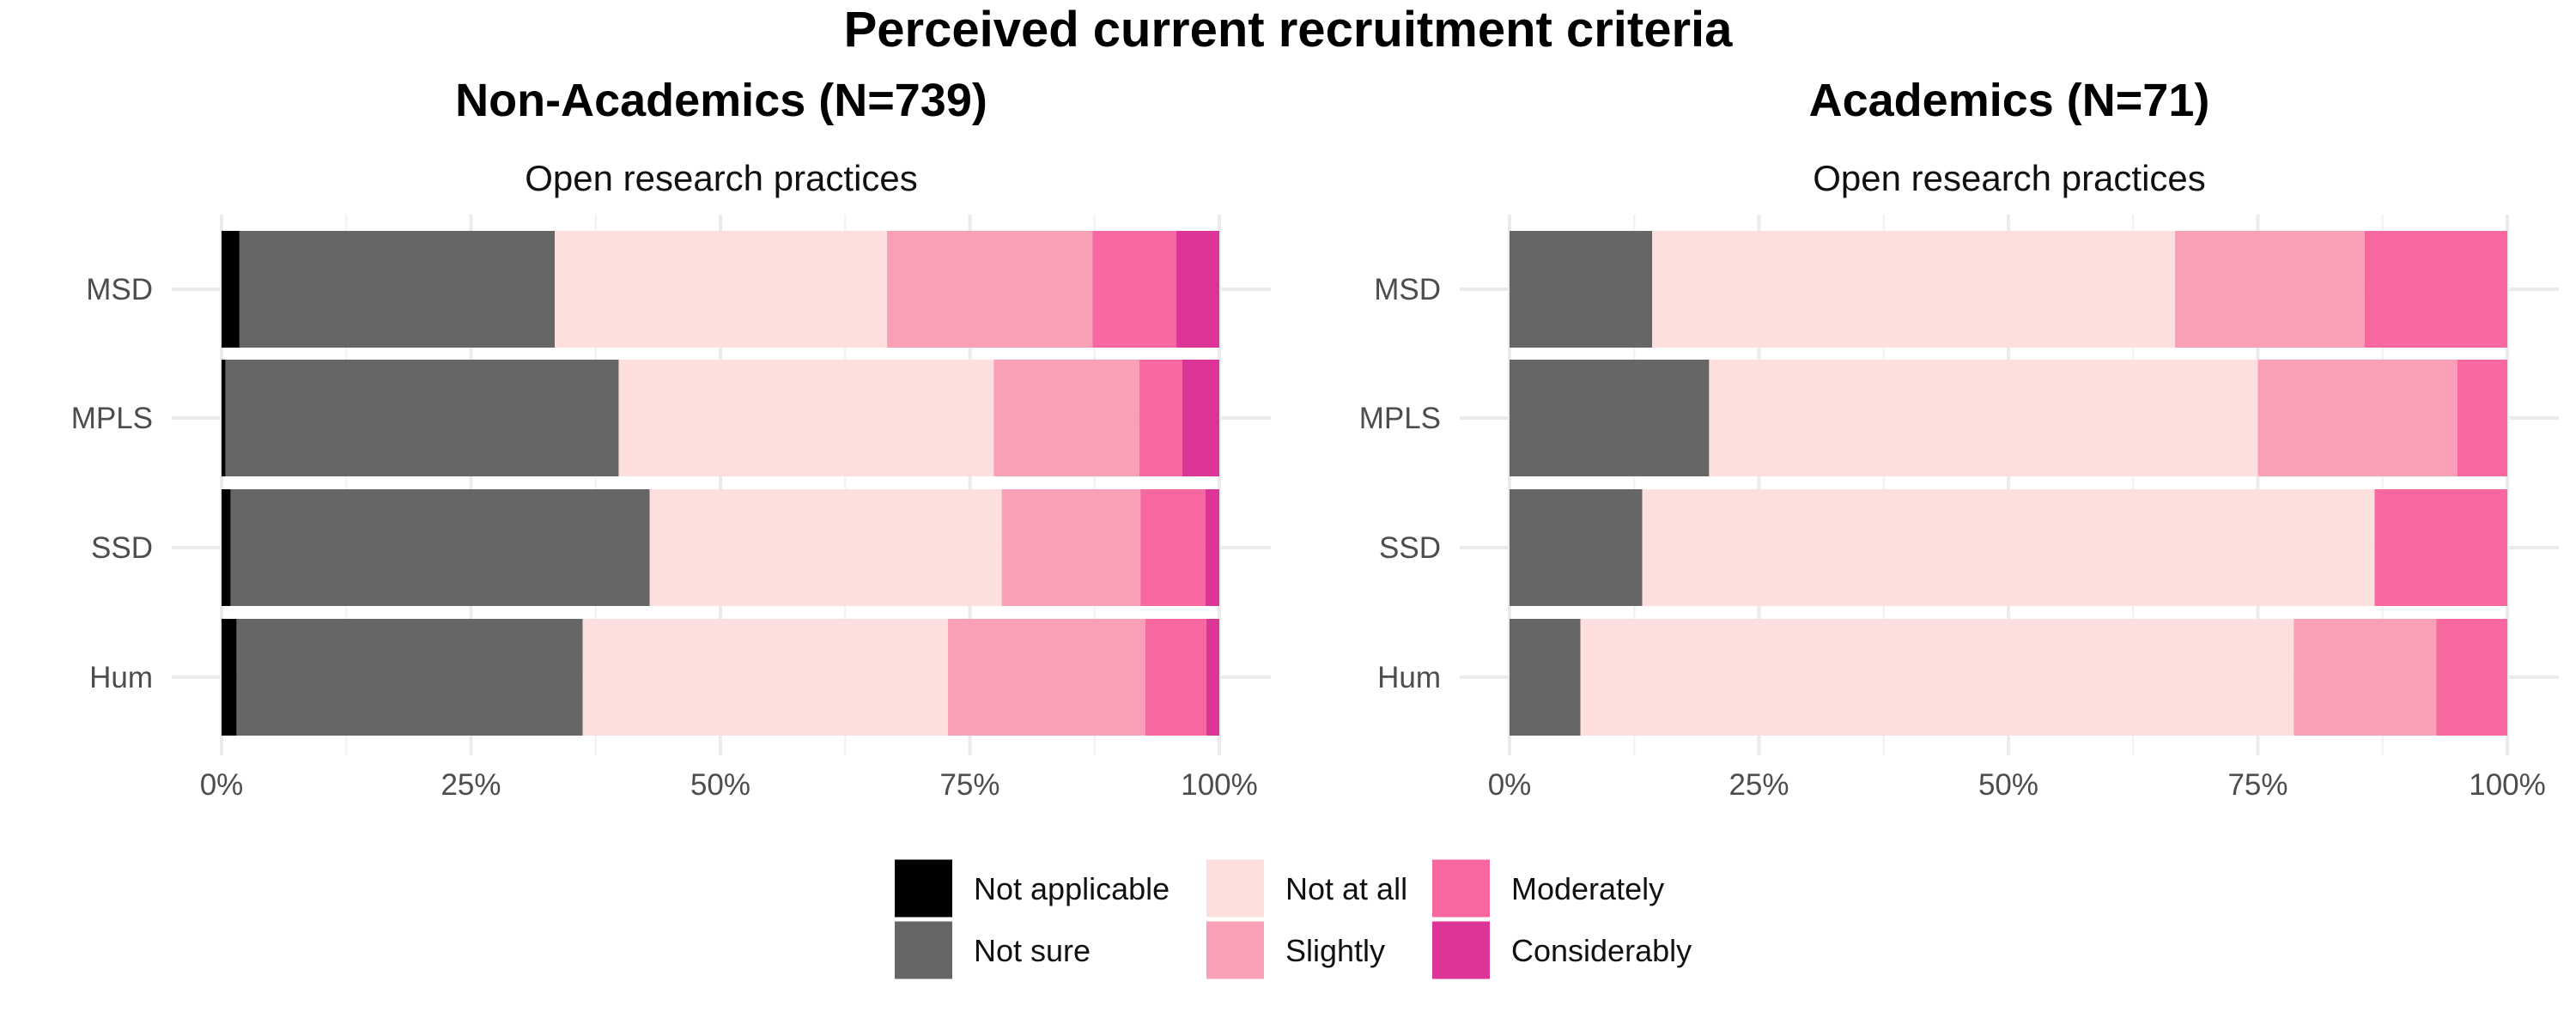 The width and height of the screenshot is (2576, 1030). Describe the element at coordinates (227, 547) in the screenshot. I see `bar-ssd-not-applicable` at that location.